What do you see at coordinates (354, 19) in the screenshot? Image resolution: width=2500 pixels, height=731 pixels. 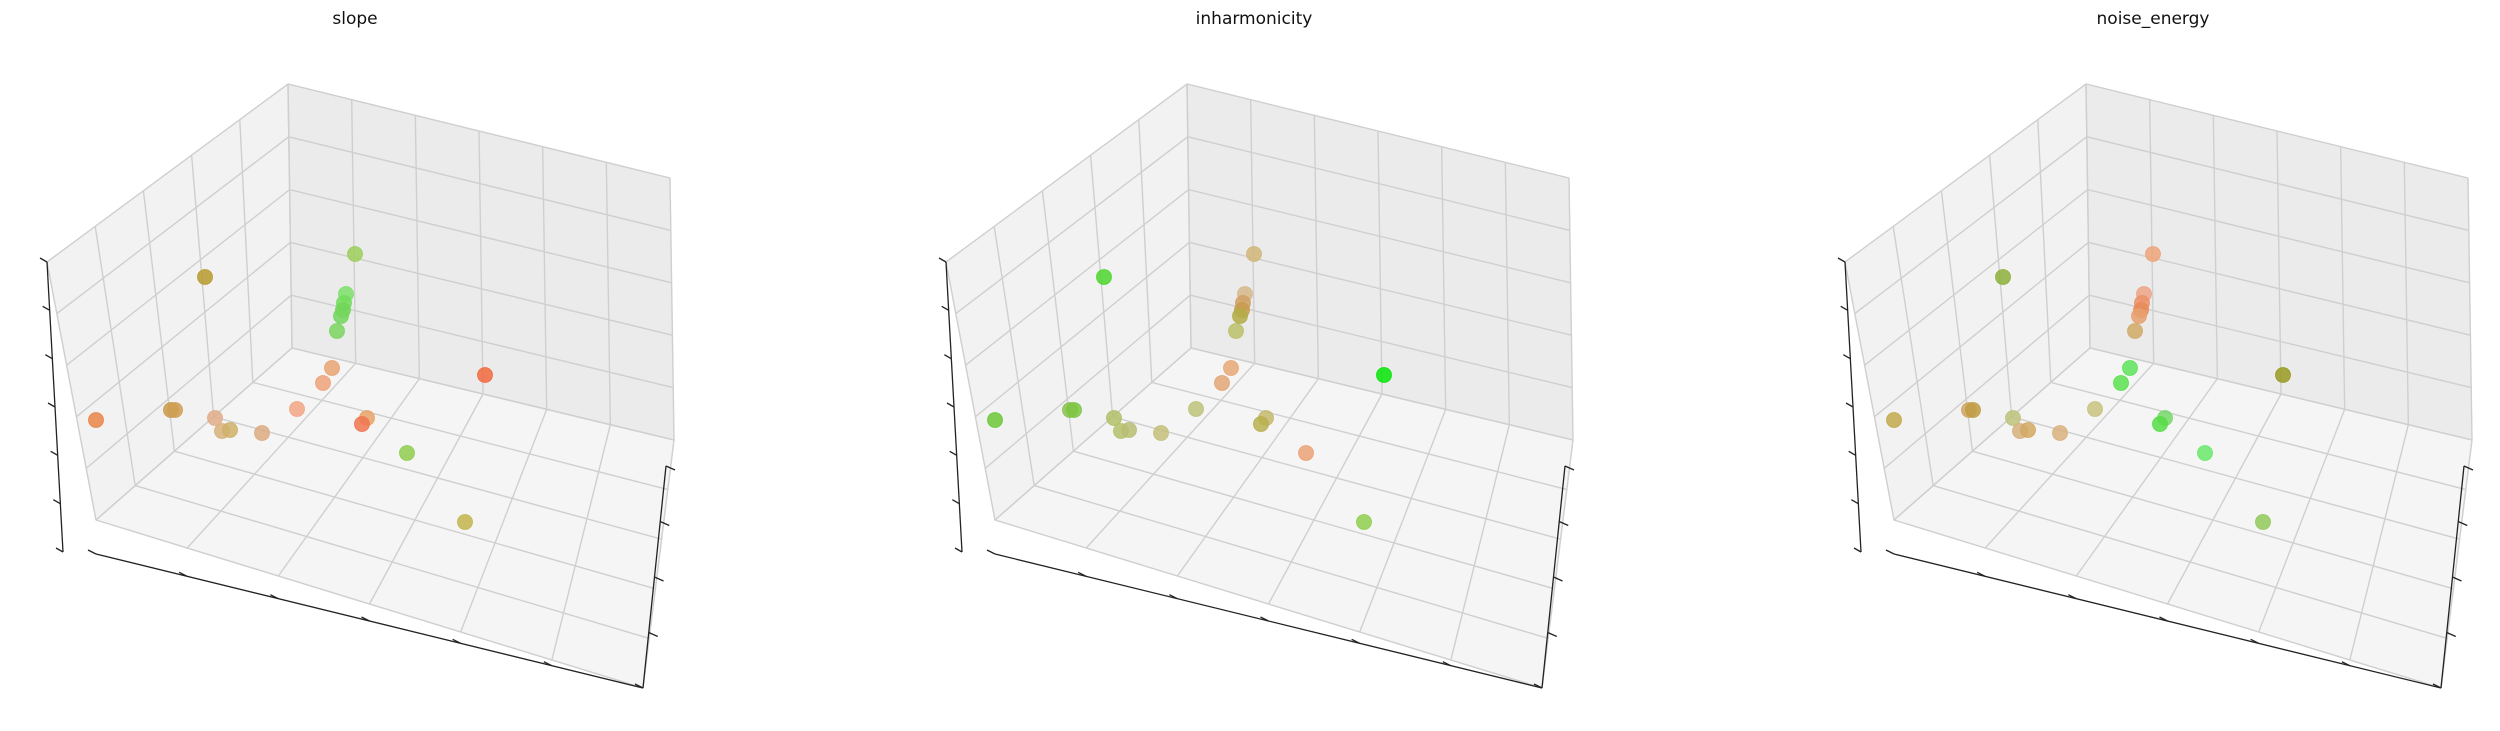 I see `chart-title: slope` at bounding box center [354, 19].